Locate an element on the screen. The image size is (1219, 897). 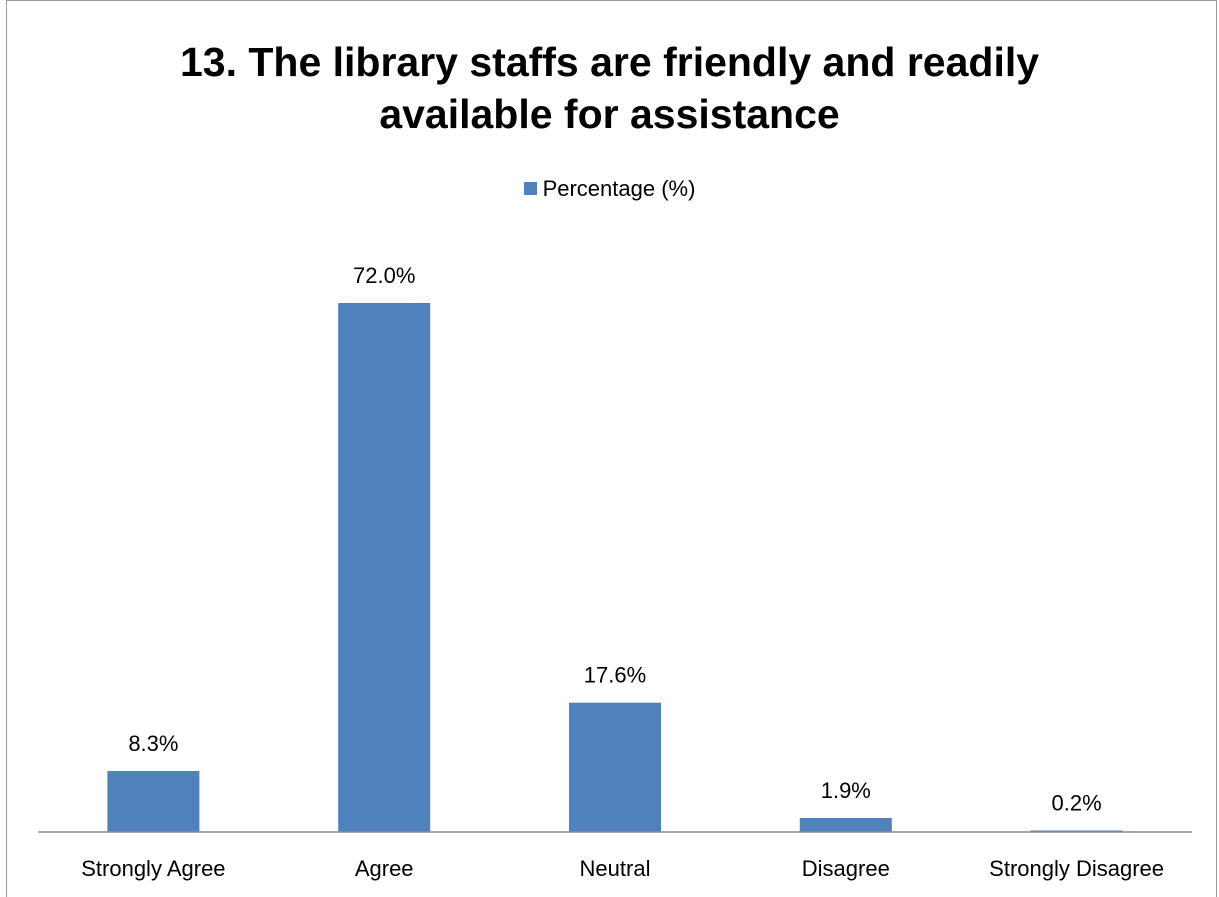
category-label-strongly-agree: Strongly Agree is located at coordinates (153, 868).